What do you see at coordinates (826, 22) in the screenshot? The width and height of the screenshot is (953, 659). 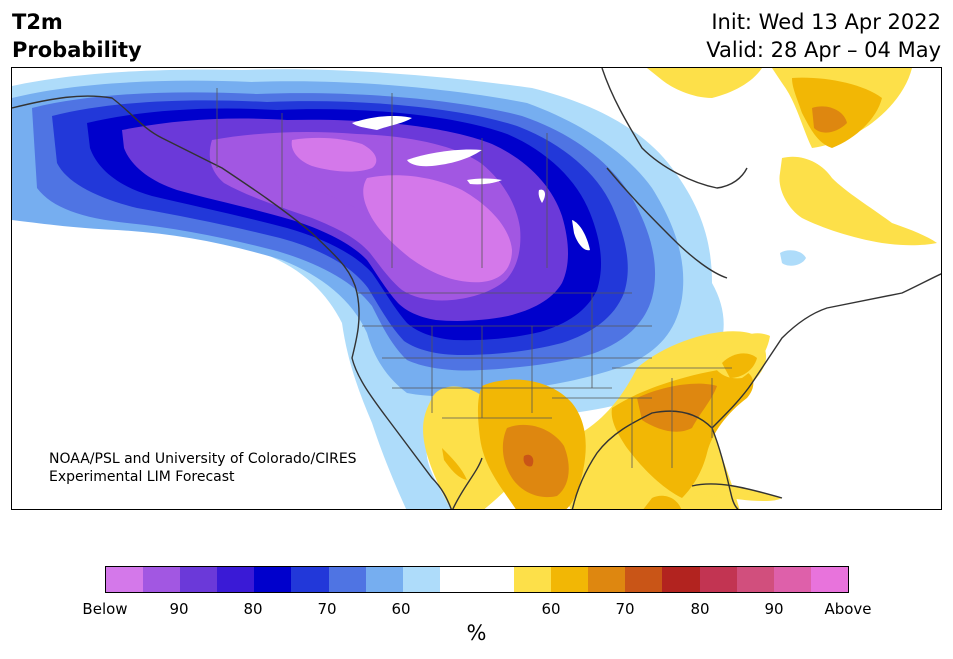 I see `init-date: Init: Wed 13 Apr 2022` at bounding box center [826, 22].